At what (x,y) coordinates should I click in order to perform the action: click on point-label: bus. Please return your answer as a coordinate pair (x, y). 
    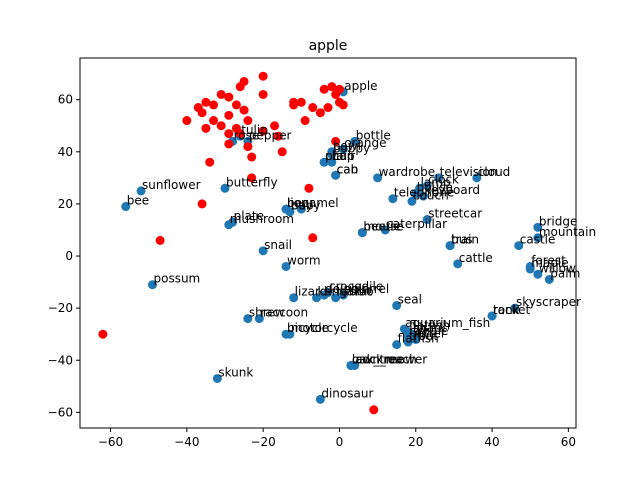
    Looking at the image, I should click on (461, 240).